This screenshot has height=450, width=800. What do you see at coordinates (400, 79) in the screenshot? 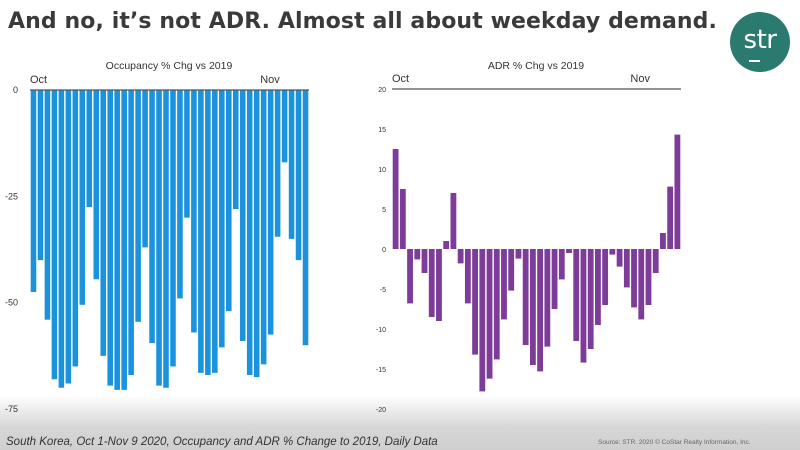
I see `adr-month-label: Oct` at bounding box center [400, 79].